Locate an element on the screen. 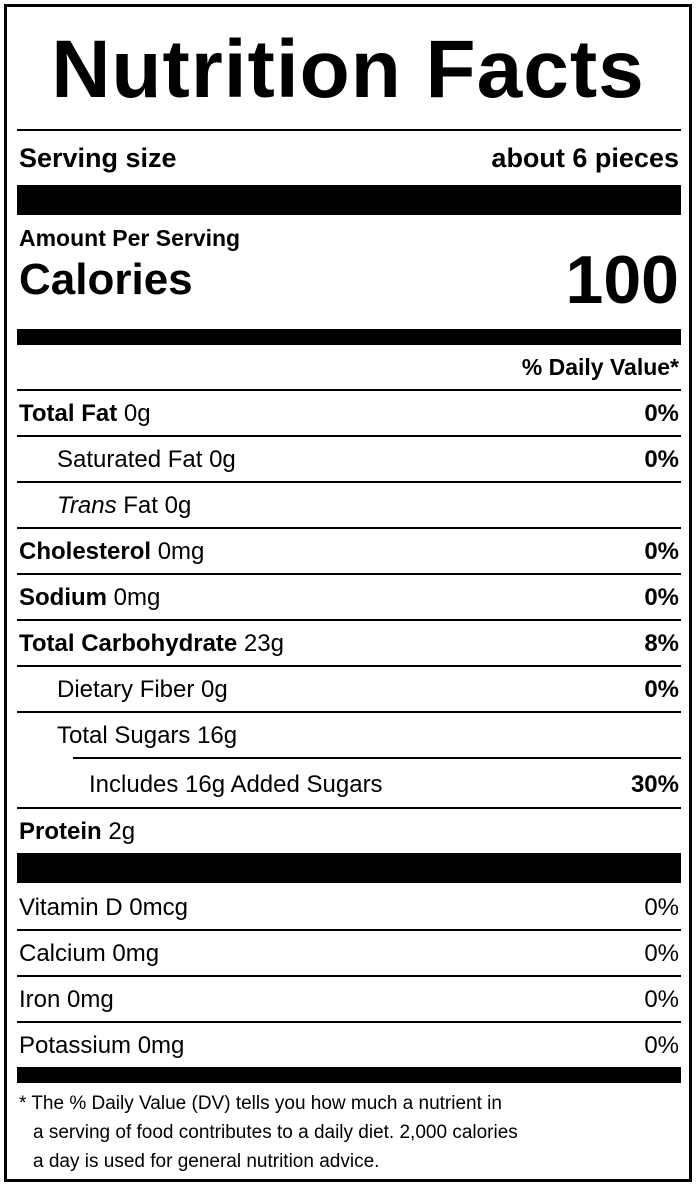 This screenshot has width=700, height=1188. nutrient-row-saturated-fat: Saturated Fat 0g 0% is located at coordinates (349, 460).